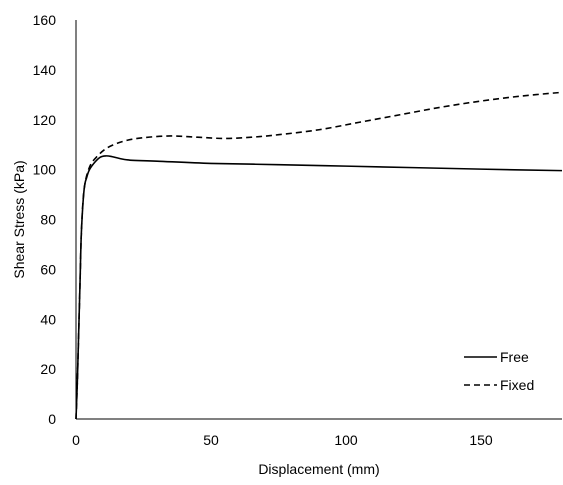 This screenshot has width=563, height=485. I want to click on y-tick-label-60: 60, so click(48, 269).